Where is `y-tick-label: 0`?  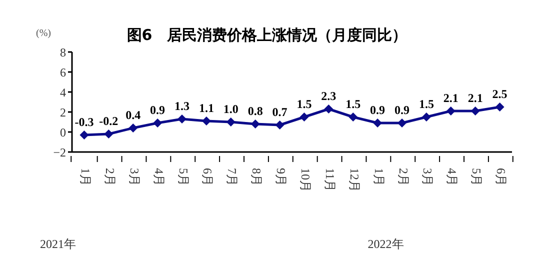 y-tick-label: 0 is located at coordinates (63, 132).